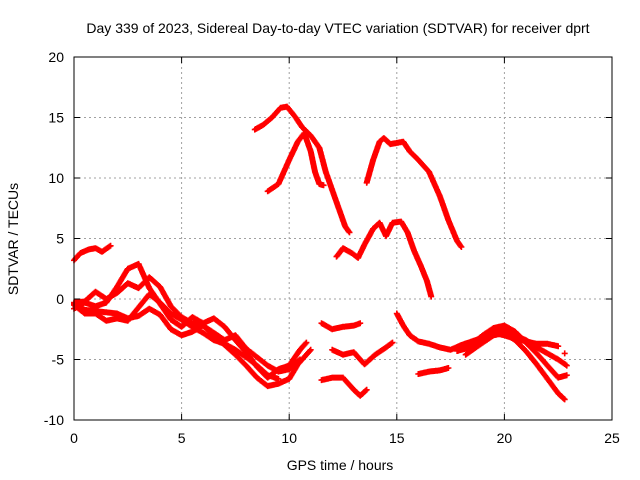 This screenshot has width=640, height=480. Describe the element at coordinates (56, 178) in the screenshot. I see `y-tick-label: 10` at that location.